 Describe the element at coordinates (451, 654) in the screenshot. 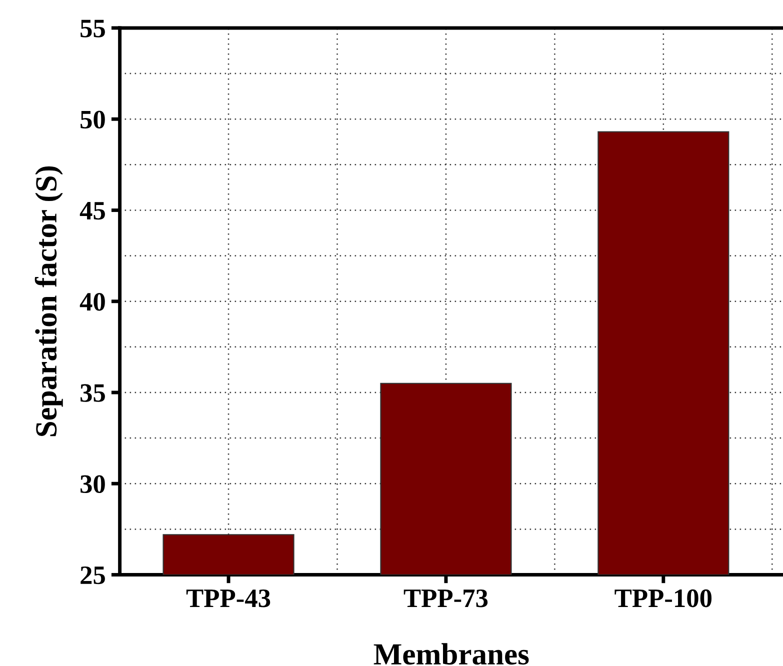

I see `x-axis-title: Membranes` at that location.